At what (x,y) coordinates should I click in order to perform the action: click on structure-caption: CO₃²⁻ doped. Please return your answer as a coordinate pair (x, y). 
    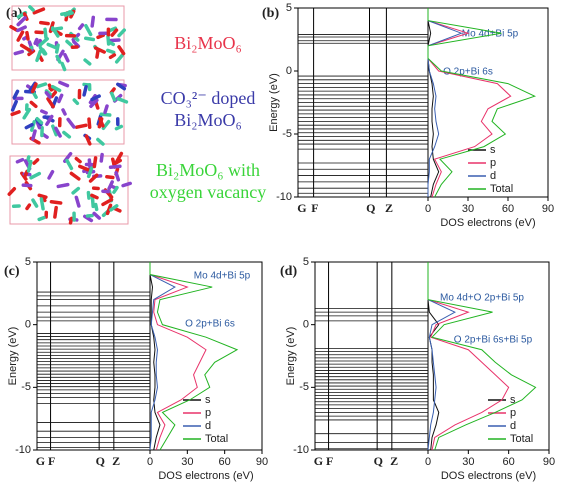
    Looking at the image, I should click on (208, 98).